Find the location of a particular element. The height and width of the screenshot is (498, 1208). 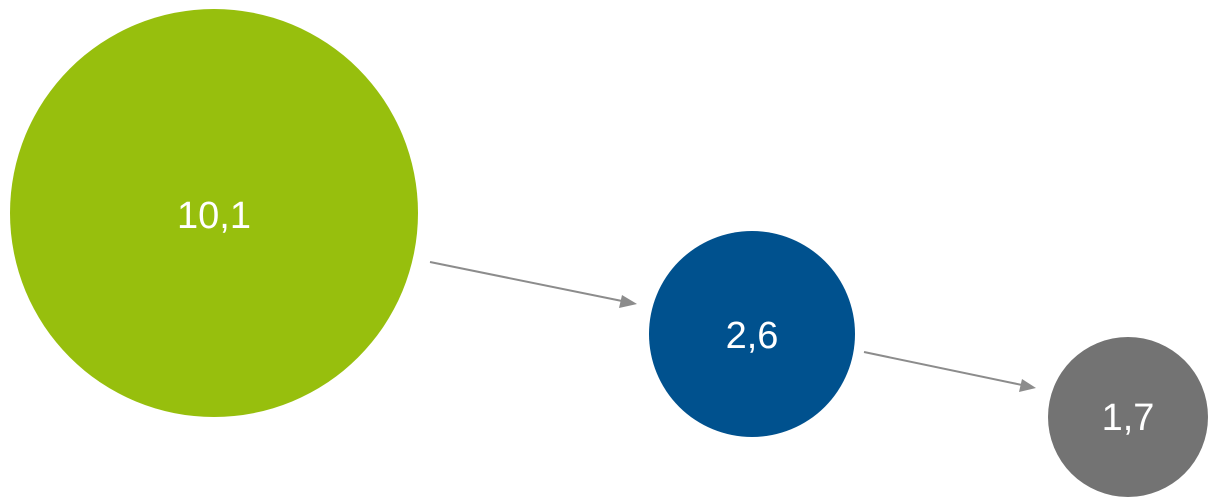

bubble-3: 1,7 is located at coordinates (1128, 417).